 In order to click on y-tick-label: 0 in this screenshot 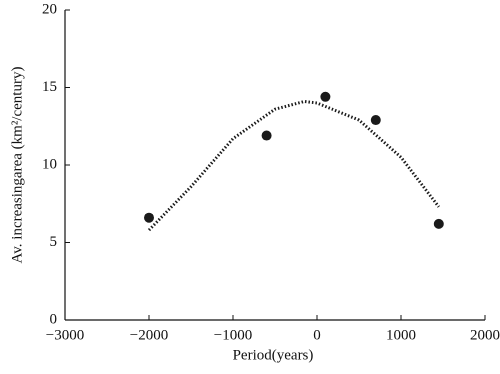, I will do `click(54, 319)`.